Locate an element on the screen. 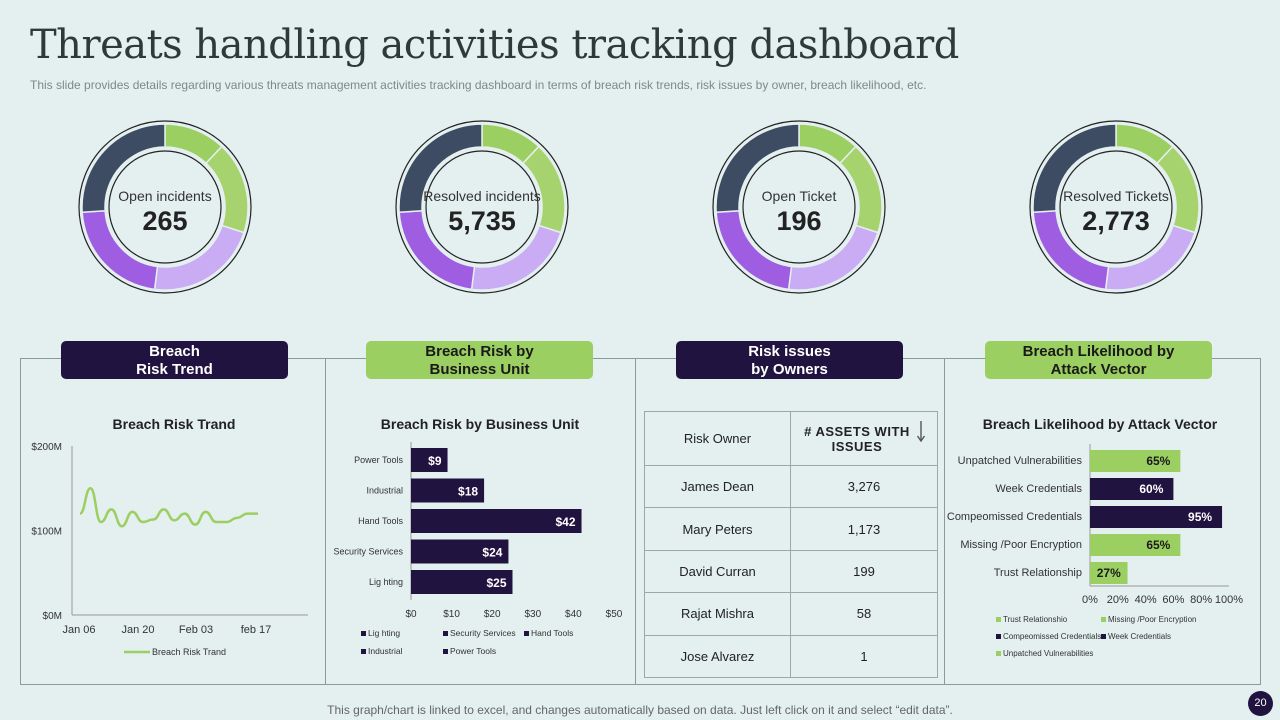  assets-cell: 1 is located at coordinates (864, 656).